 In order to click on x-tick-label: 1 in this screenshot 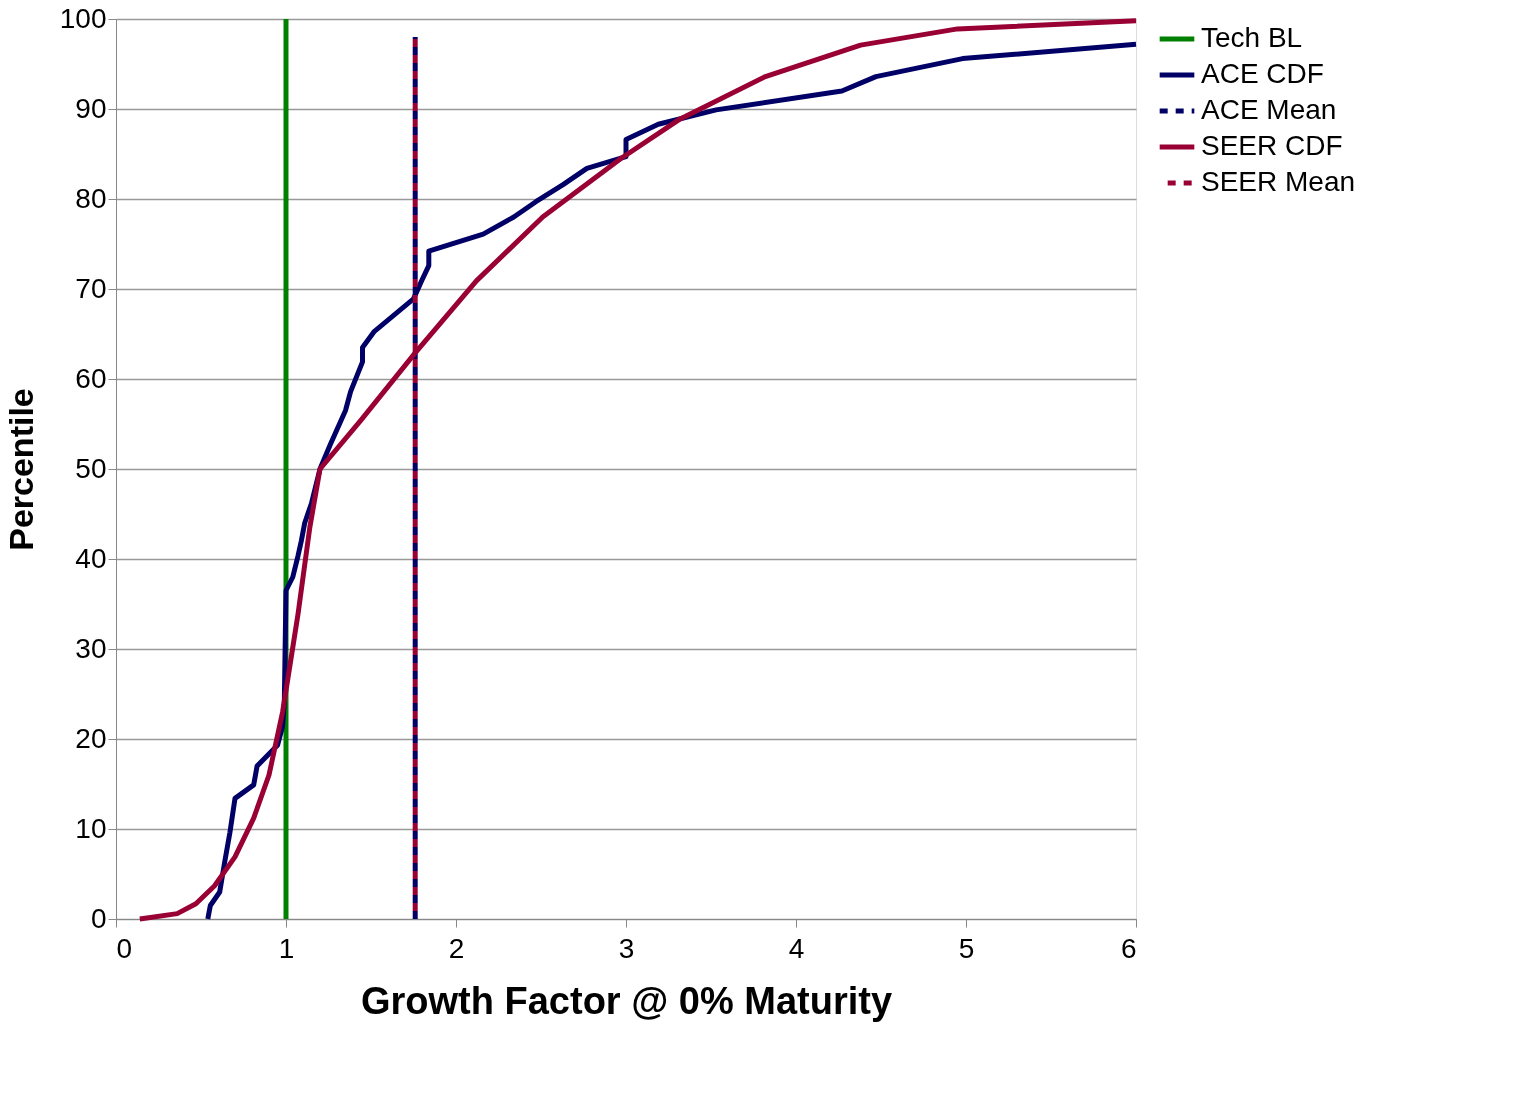, I will do `click(286, 948)`.